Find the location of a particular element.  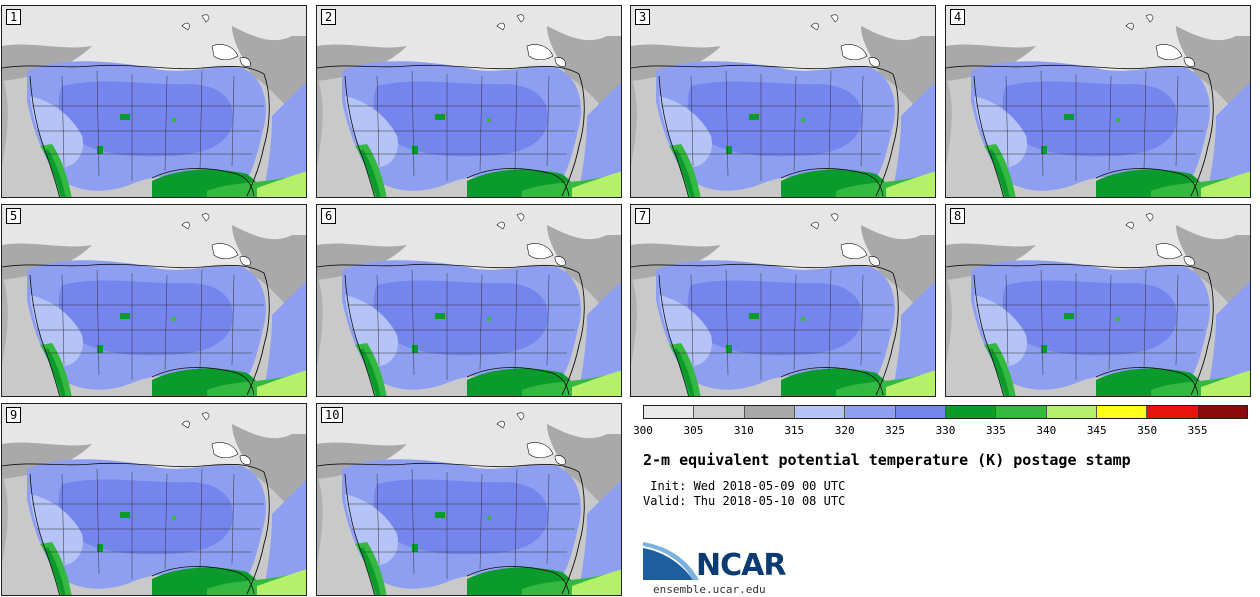

stamp-member-4: 4 is located at coordinates (1098, 101).